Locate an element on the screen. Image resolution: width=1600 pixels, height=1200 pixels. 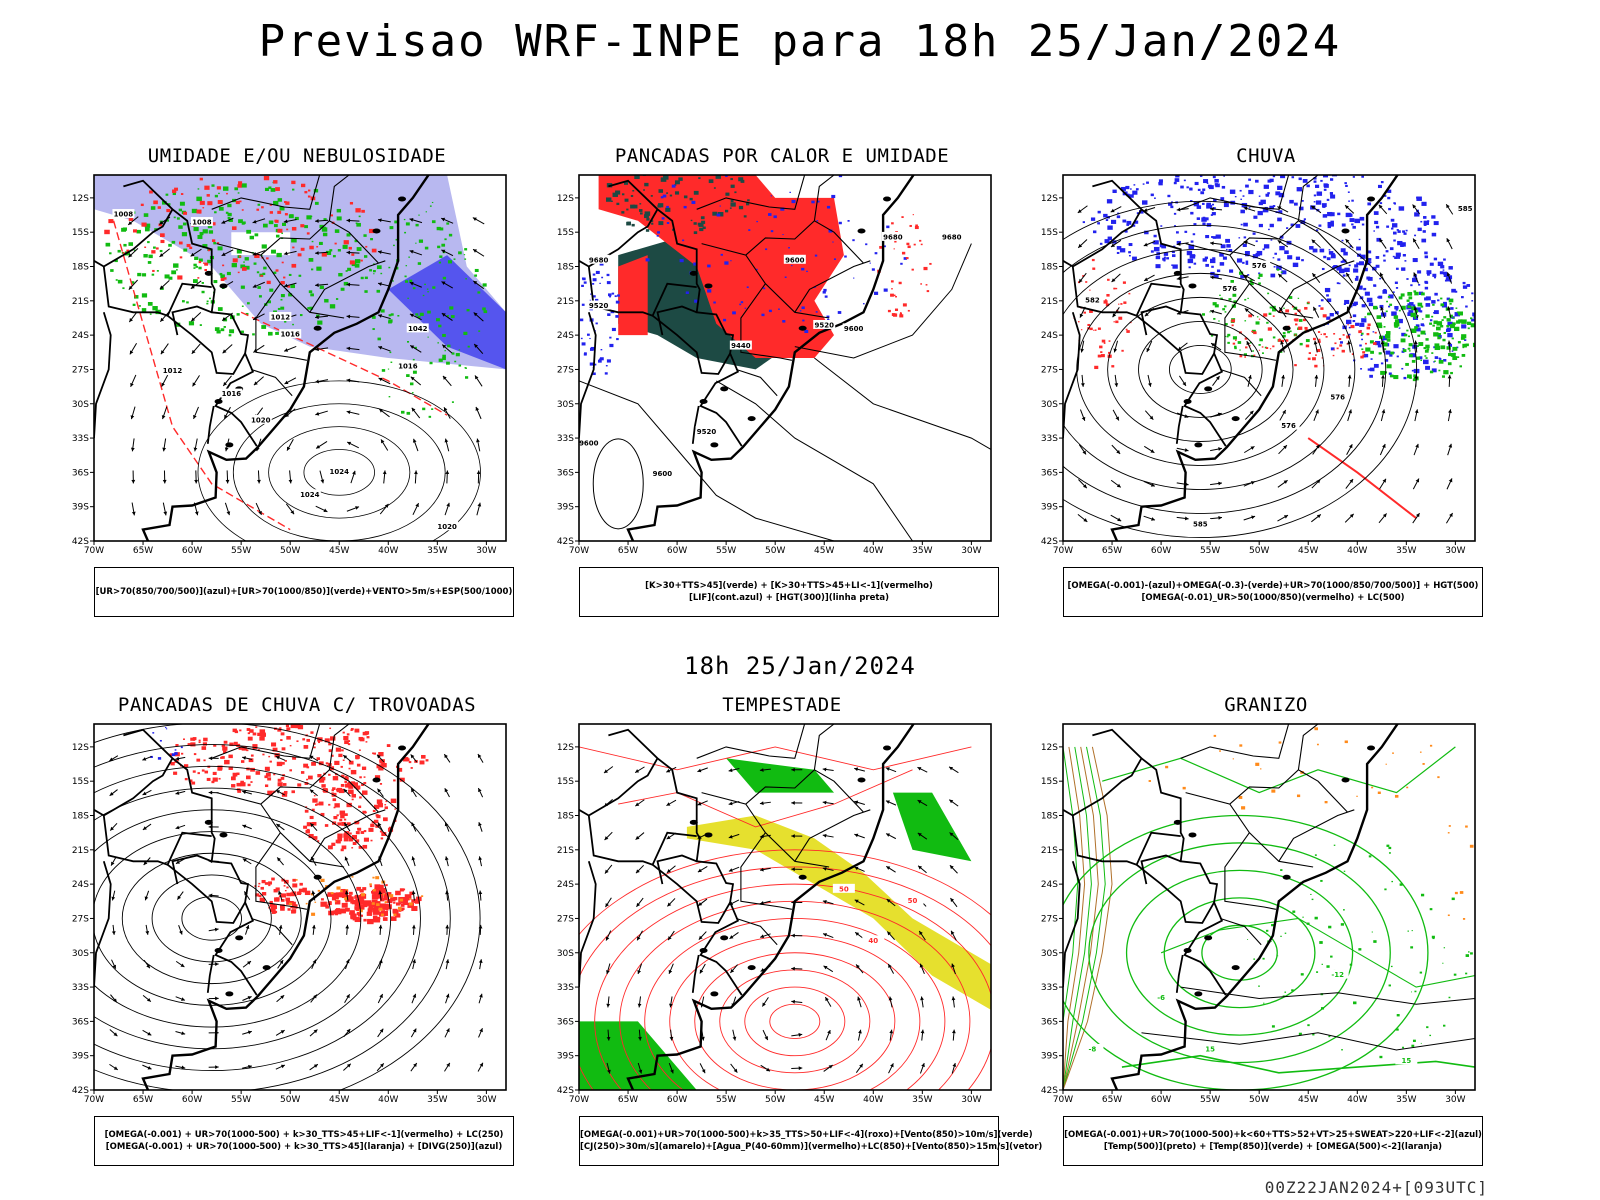
contour-label: -6 is located at coordinates (1161, 998).